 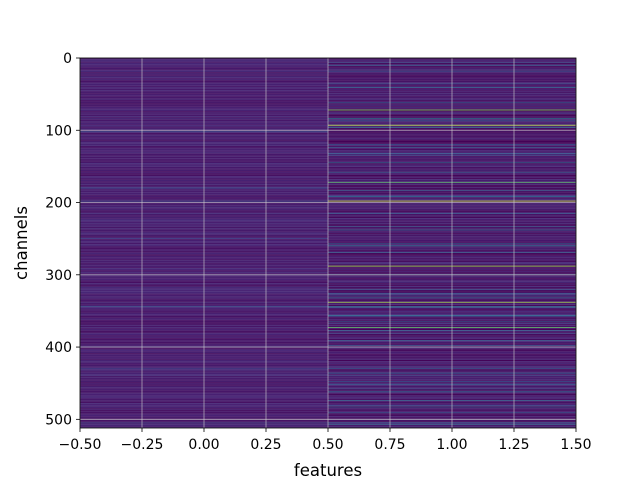 I want to click on x-axis-label: features, so click(x=328, y=470).